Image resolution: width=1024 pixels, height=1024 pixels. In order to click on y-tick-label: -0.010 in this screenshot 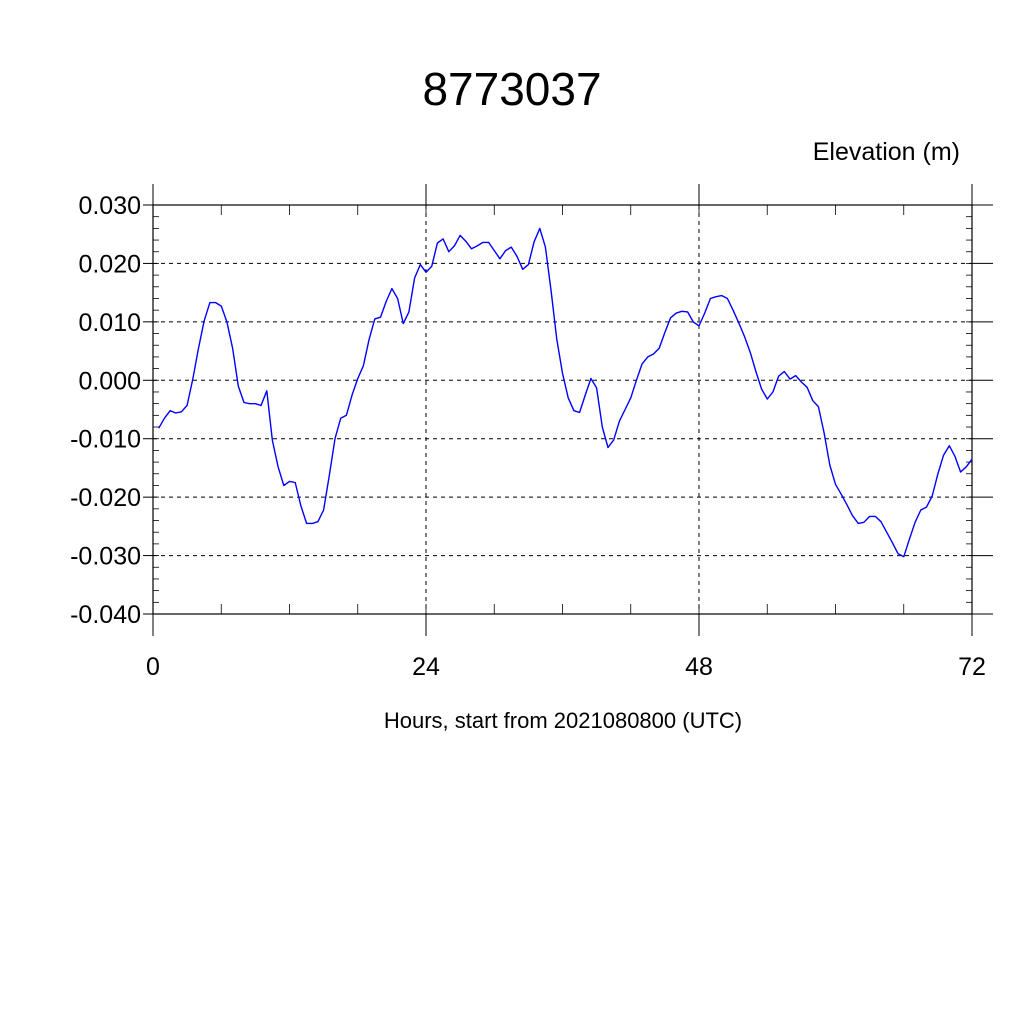, I will do `click(105, 440)`.